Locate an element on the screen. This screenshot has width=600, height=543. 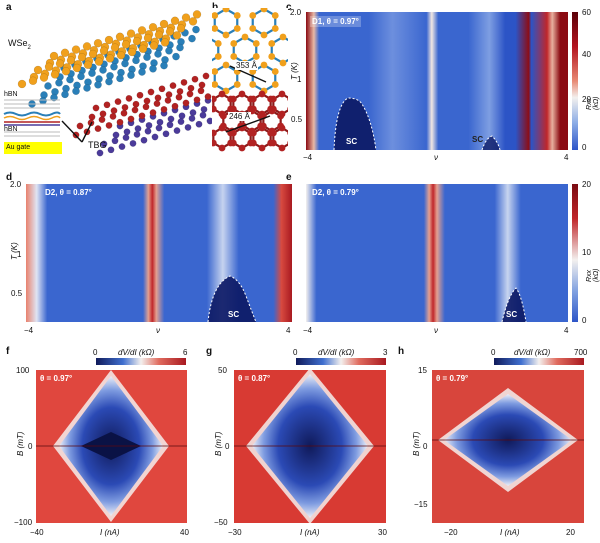
colorbar-g-min: 0 is located at coordinates (295, 352).